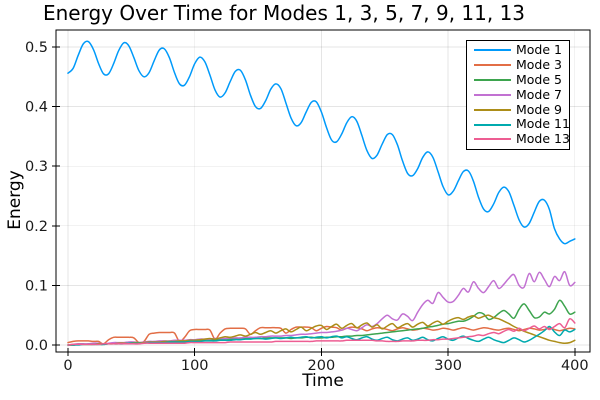  Describe the element at coordinates (322, 366) in the screenshot. I see `x-tick-label: 200` at that location.